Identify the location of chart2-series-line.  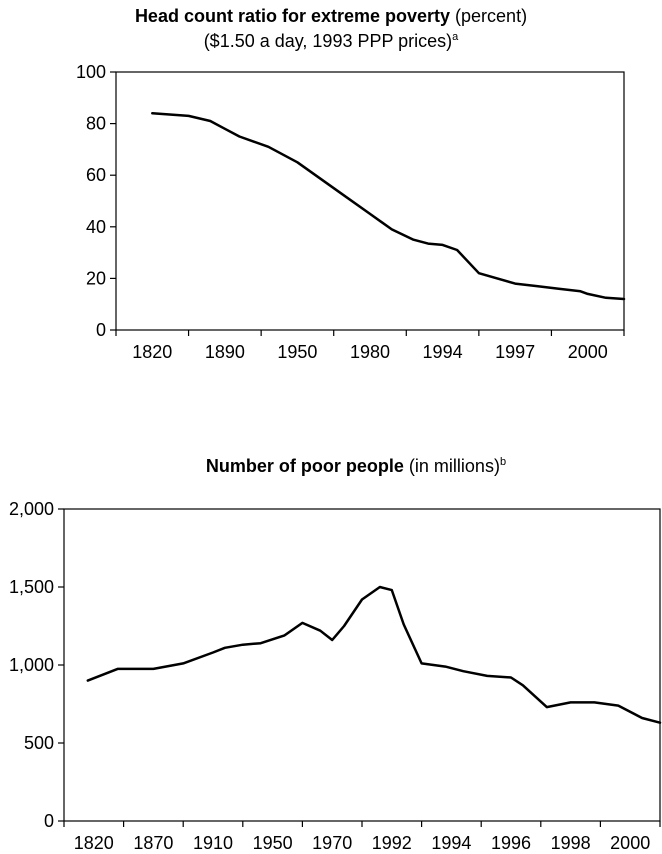
(374, 654).